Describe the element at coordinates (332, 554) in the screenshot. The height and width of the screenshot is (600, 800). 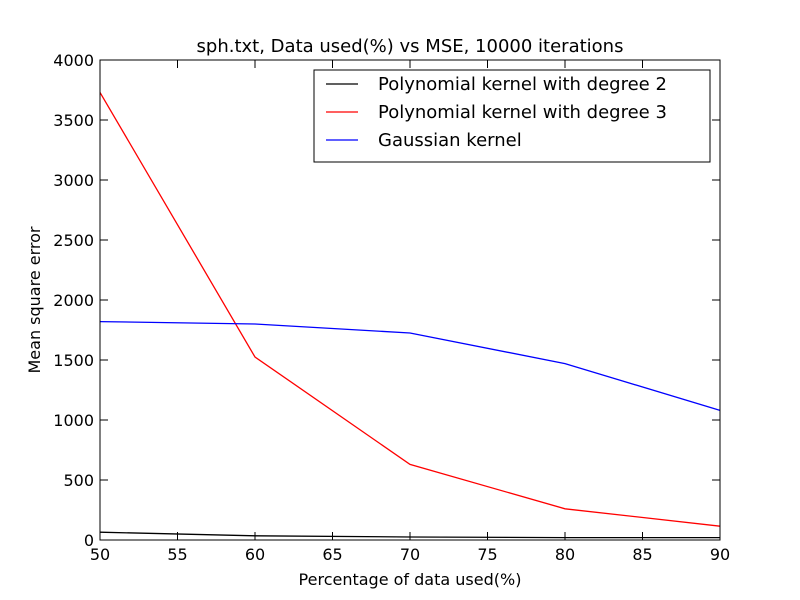
I see `x-tick-label: 65` at that location.